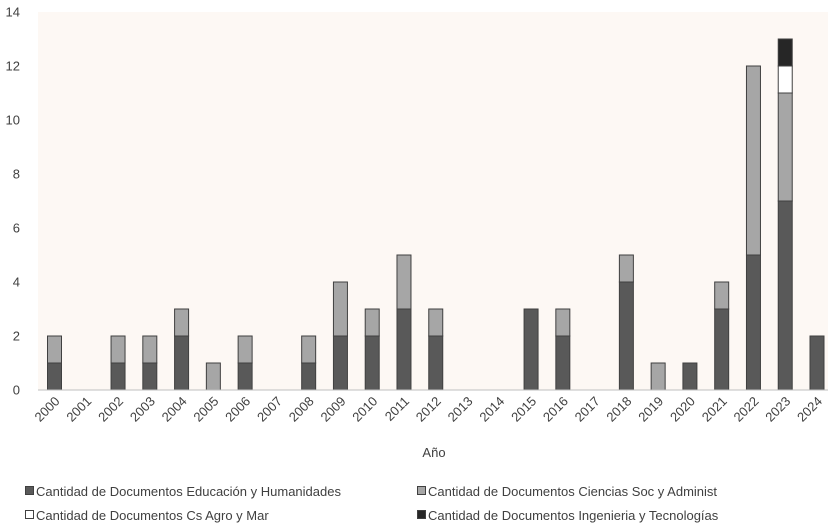  Describe the element at coordinates (301, 409) in the screenshot. I see `x-tick-label: 2008` at that location.